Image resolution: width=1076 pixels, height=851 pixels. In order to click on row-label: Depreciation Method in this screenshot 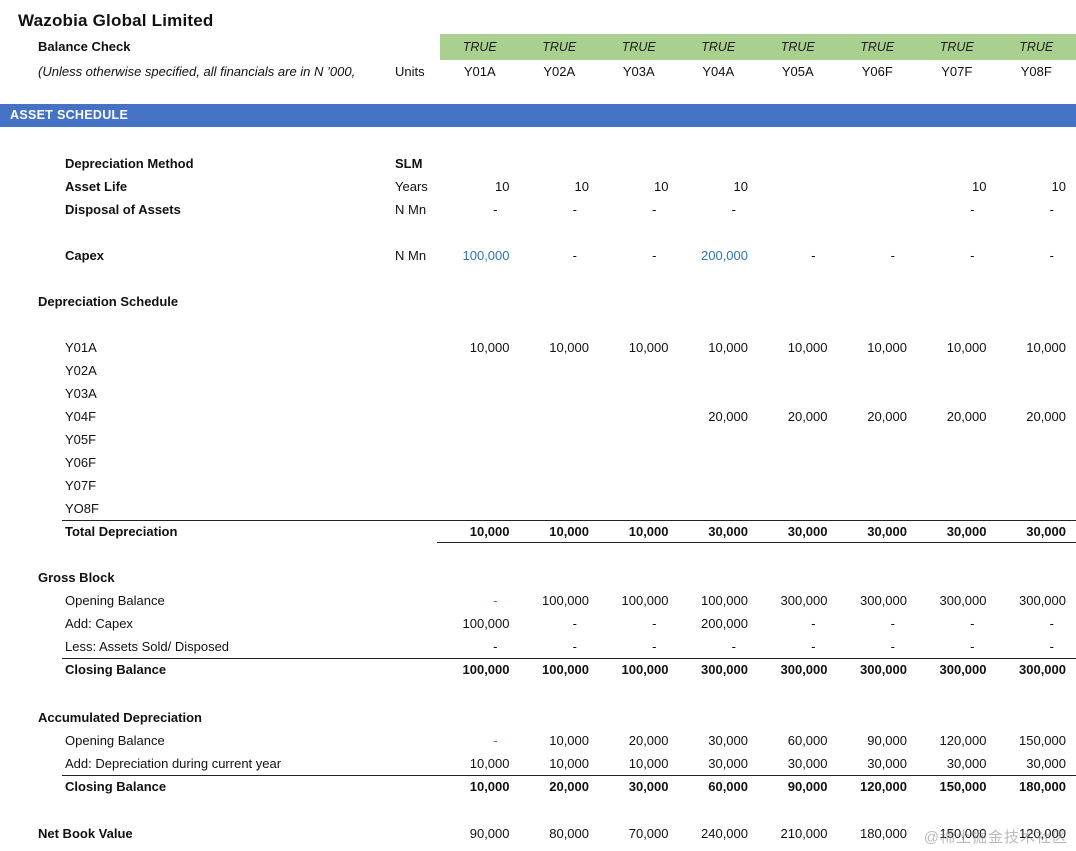, I will do `click(129, 163)`.